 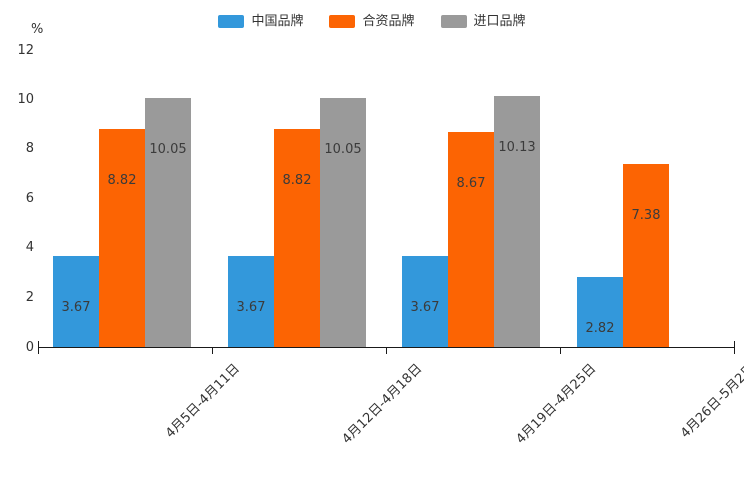 What do you see at coordinates (29, 297) in the screenshot?
I see `y-tick-label-2: 2` at bounding box center [29, 297].